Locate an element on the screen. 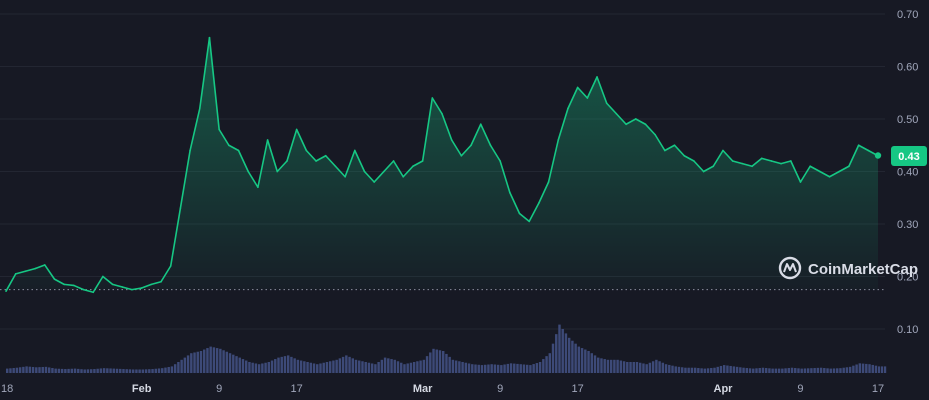 The height and width of the screenshot is (400, 929). x-tick-label: Apr is located at coordinates (724, 389).